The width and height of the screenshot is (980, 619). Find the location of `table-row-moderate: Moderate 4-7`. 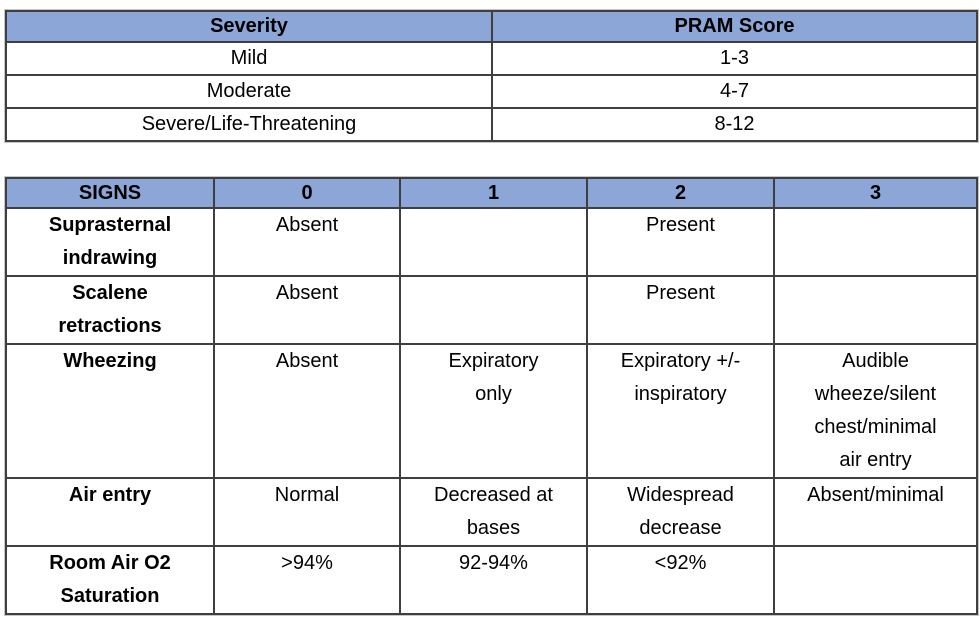

table-row-moderate: Moderate 4-7 is located at coordinates (491, 91).